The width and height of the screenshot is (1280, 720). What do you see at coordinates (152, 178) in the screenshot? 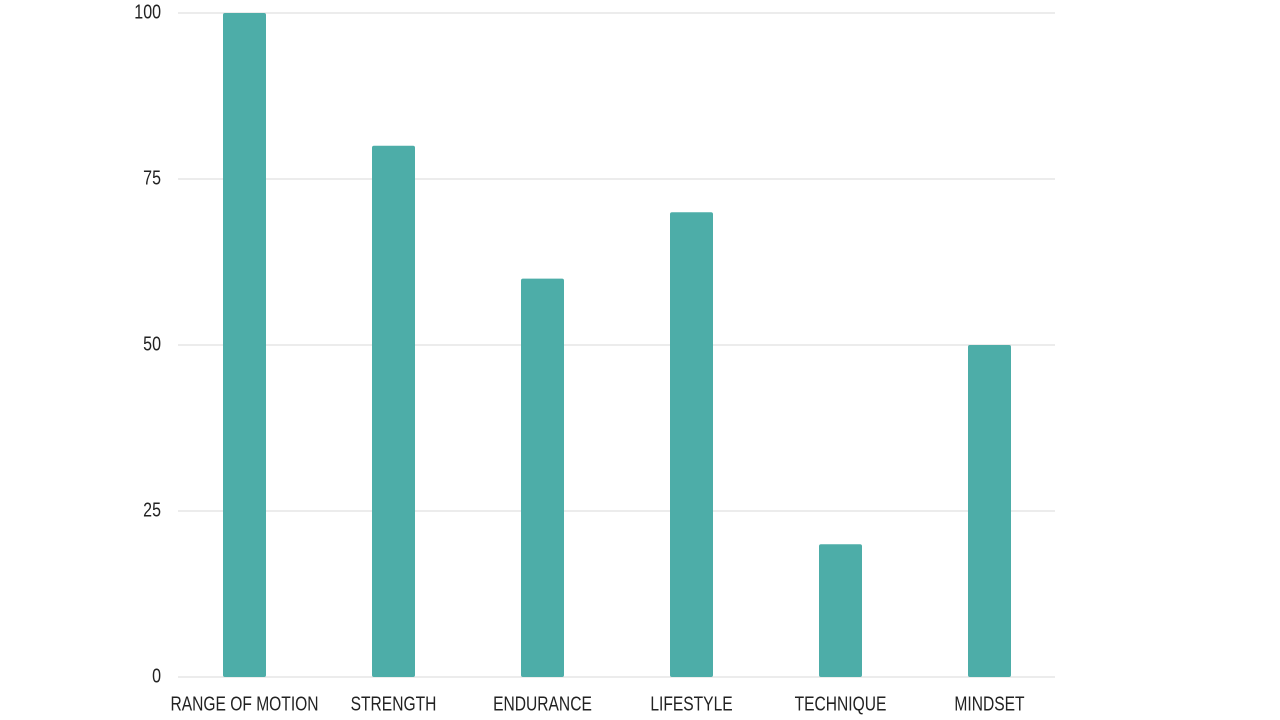
I see `y-tick-label: 75` at bounding box center [152, 178].